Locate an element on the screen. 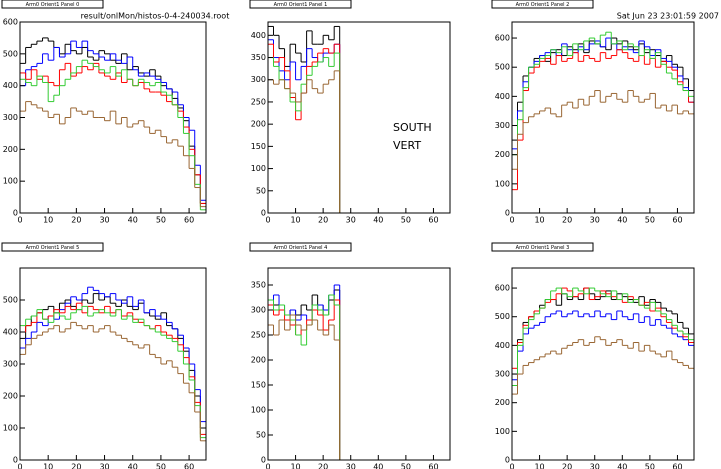 This screenshot has height=469, width=721. panel-title: Arm0 Orient1 Panel 3 is located at coordinates (543, 248).